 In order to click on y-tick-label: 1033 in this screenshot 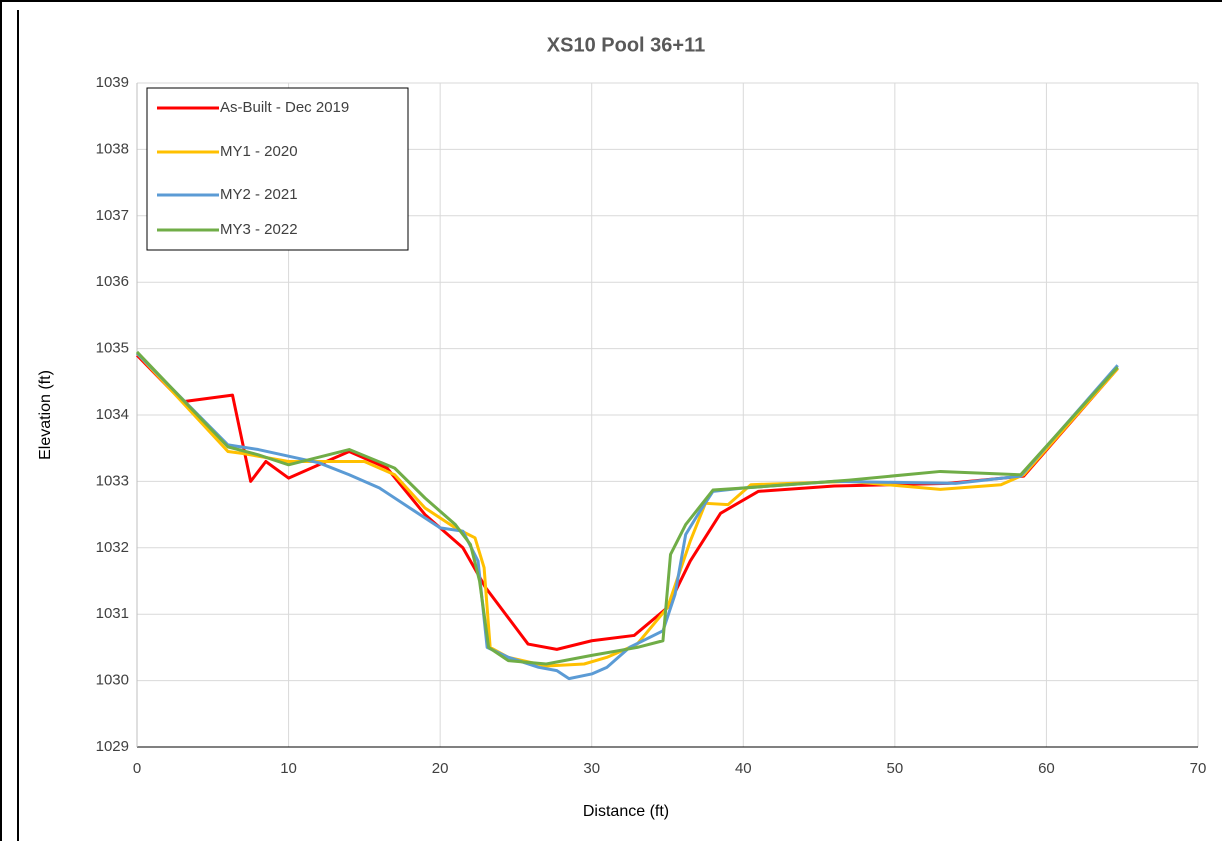, I will do `click(112, 480)`.